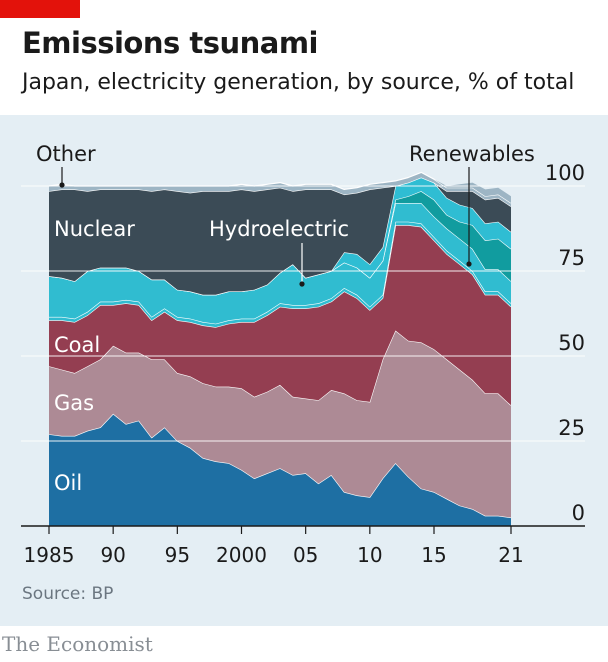 This screenshot has height=662, width=608. Describe the element at coordinates (49, 555) in the screenshot. I see `x-tick-label-1985: 1985` at that location.